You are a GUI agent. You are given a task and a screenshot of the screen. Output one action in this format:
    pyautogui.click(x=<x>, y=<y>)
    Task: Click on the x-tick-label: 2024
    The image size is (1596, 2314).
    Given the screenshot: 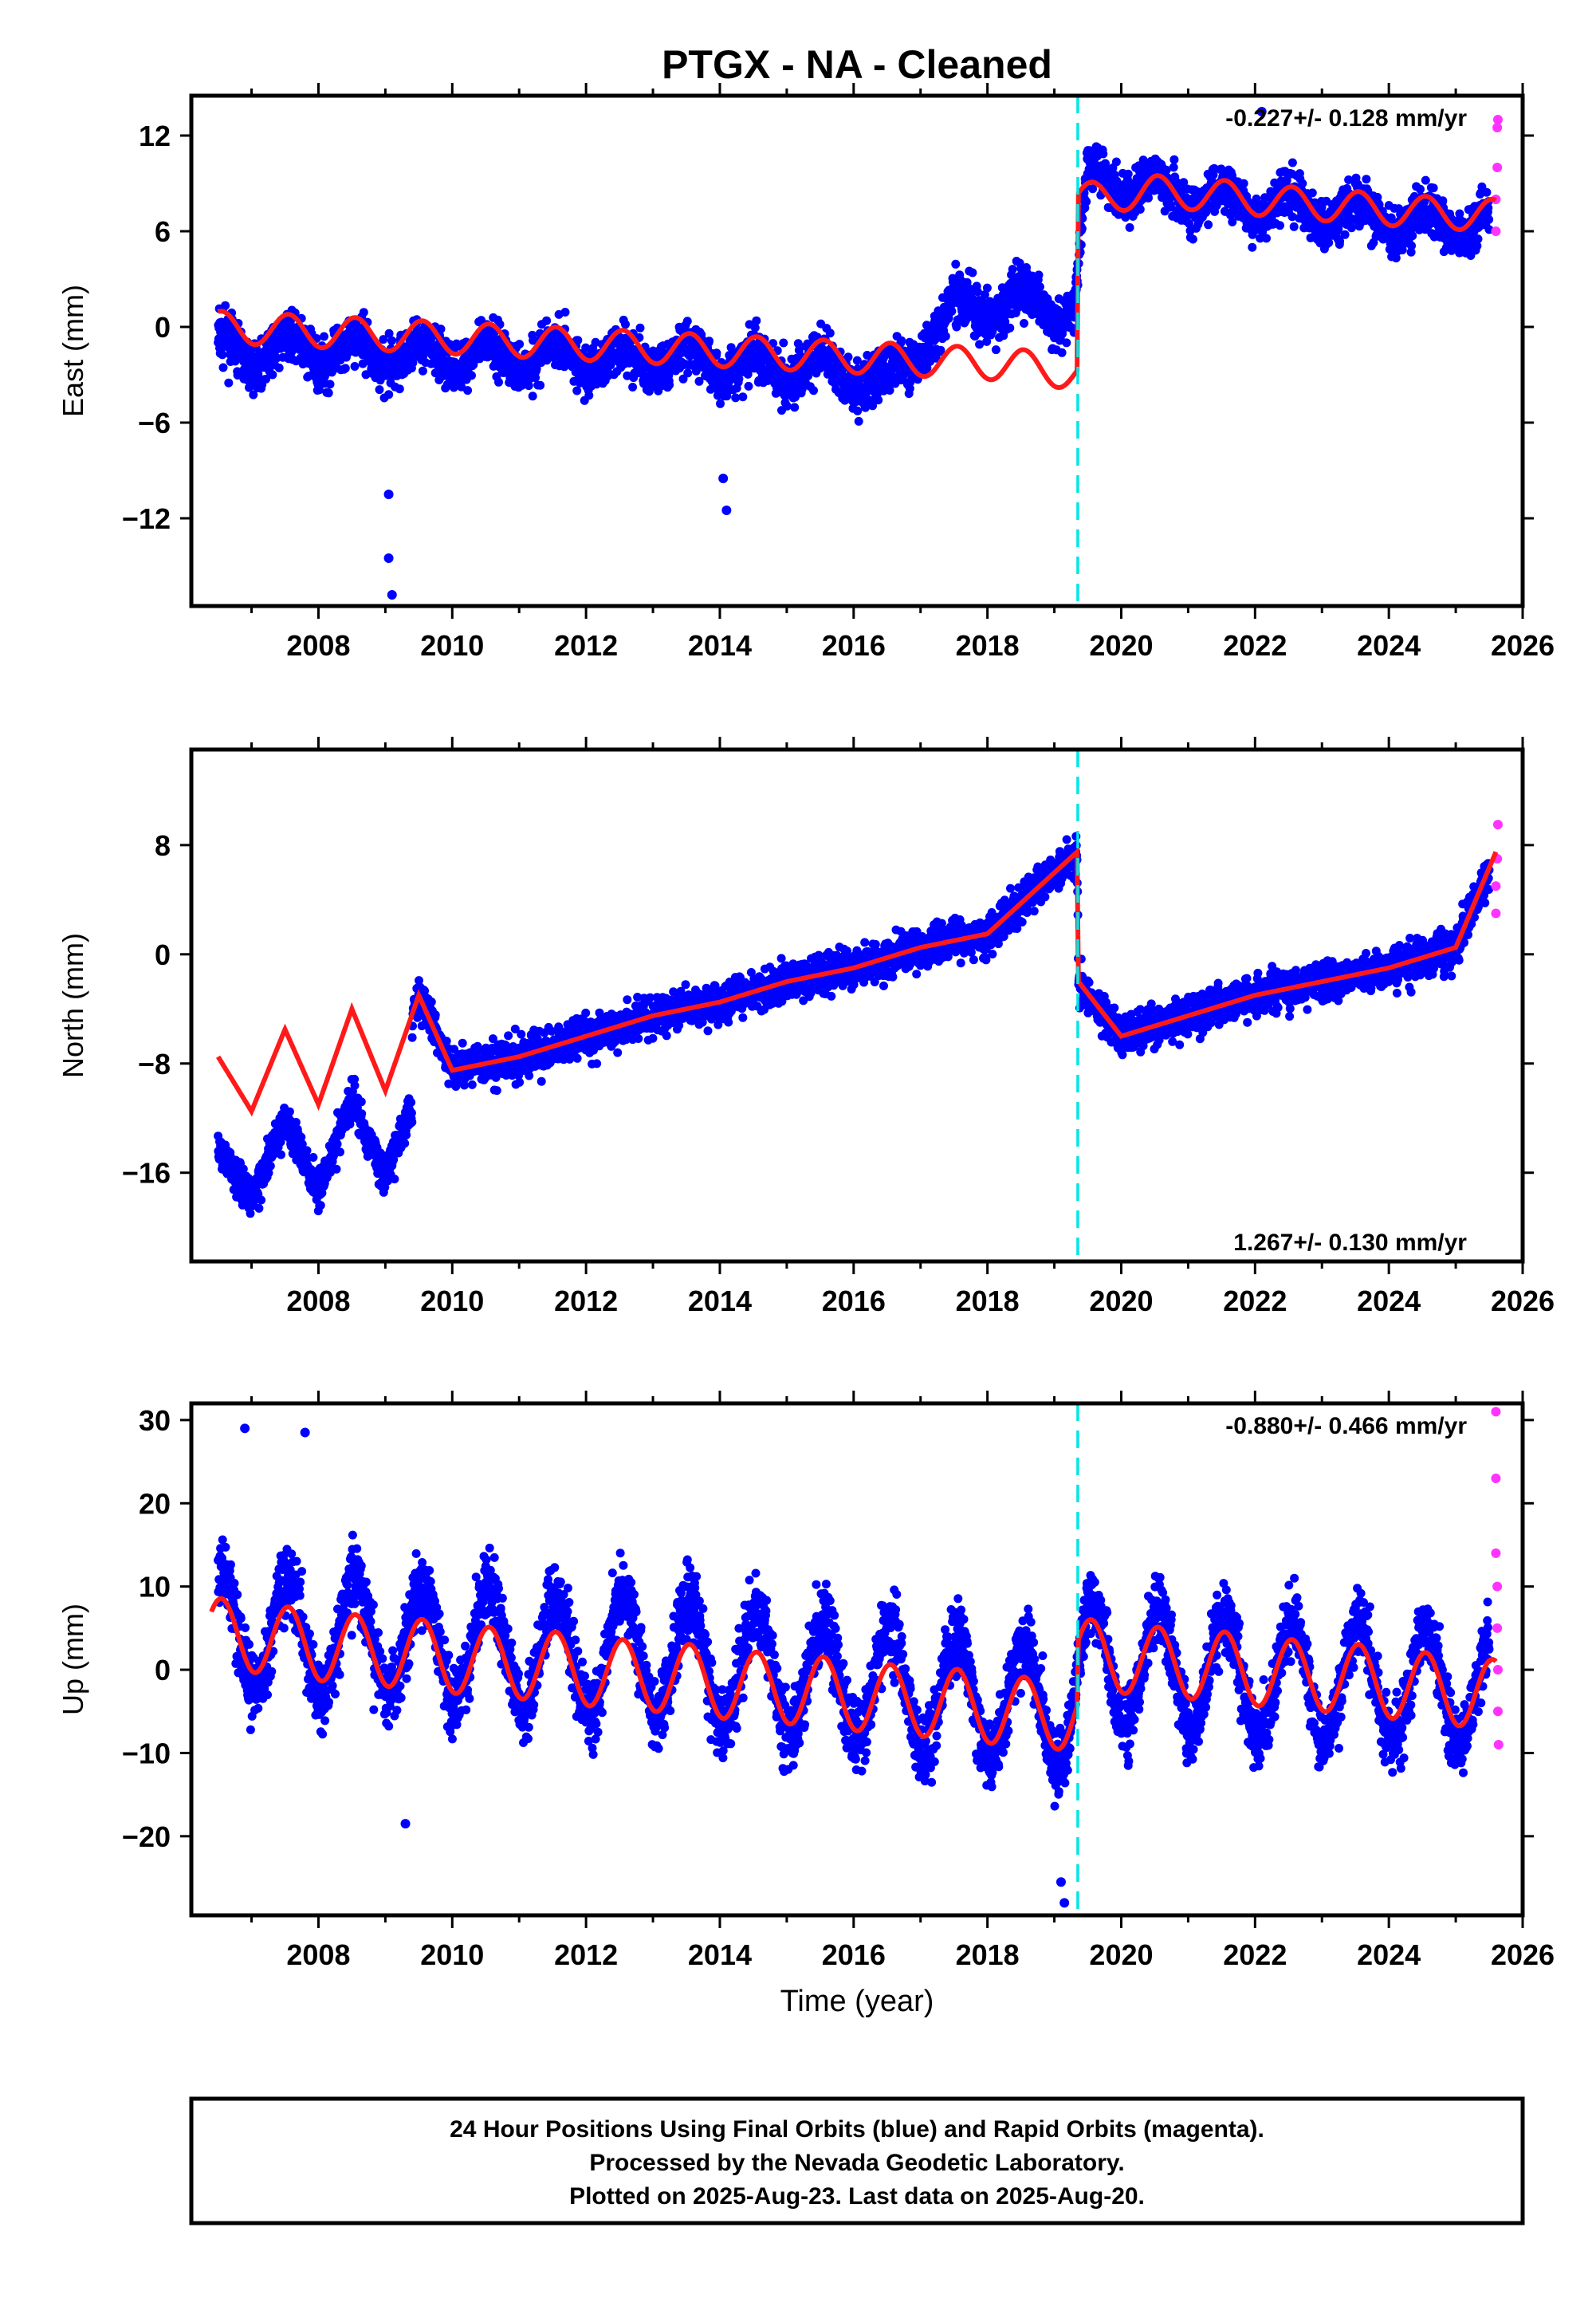 What is the action you would take?
    pyautogui.click(x=1389, y=645)
    